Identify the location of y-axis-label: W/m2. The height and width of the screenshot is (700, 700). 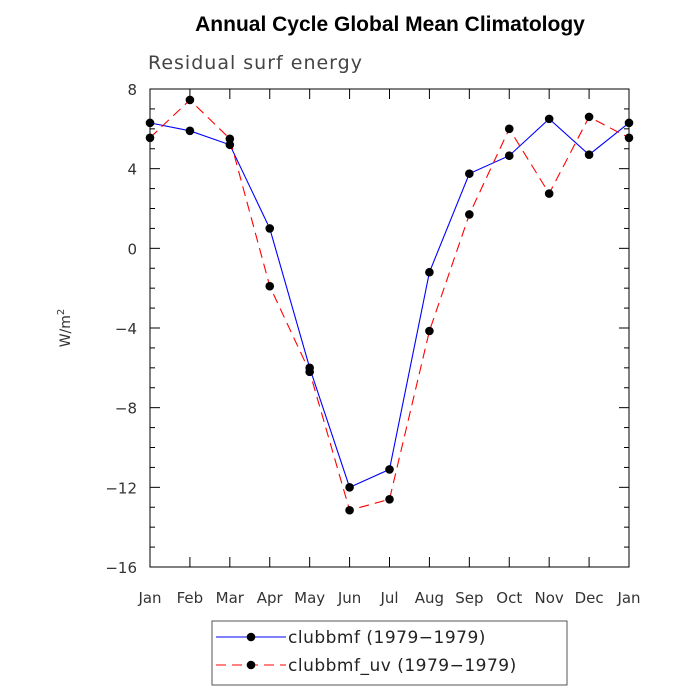
(65, 328).